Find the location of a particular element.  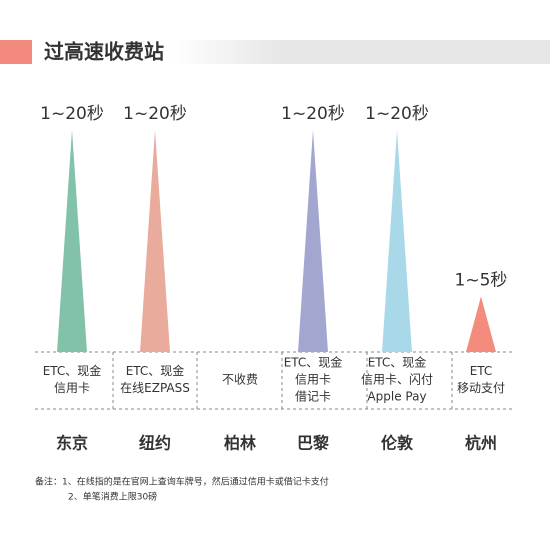

category-label: 杭州 is located at coordinates (481, 443).